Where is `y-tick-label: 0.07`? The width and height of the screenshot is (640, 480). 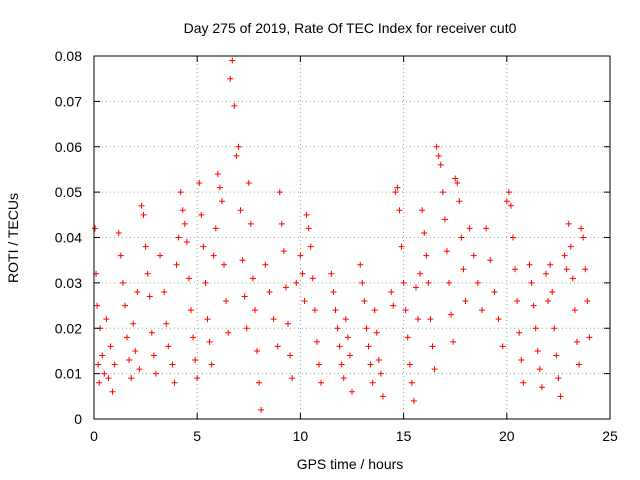
y-tick-label: 0.07 is located at coordinates (68, 101).